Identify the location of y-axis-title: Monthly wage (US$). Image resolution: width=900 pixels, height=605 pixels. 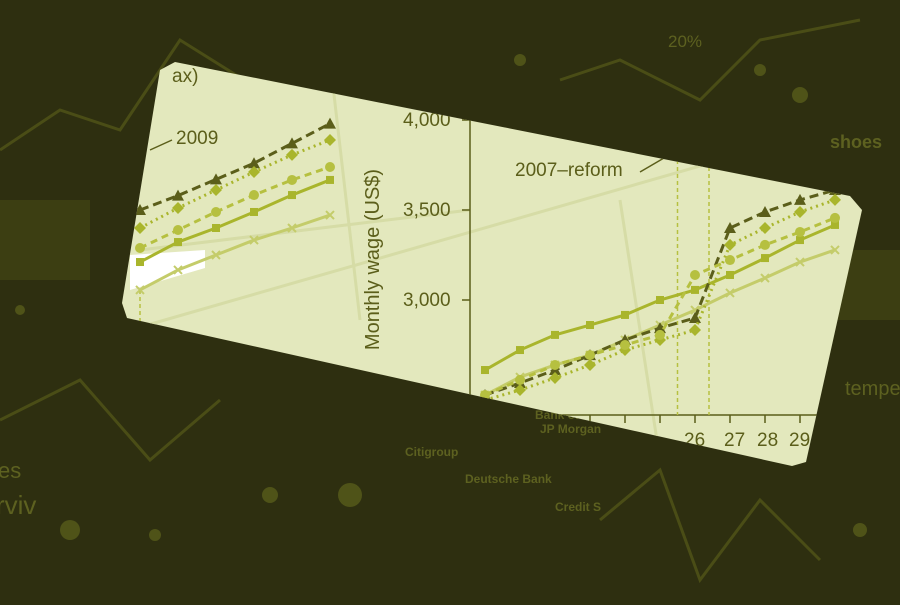
(373, 259).